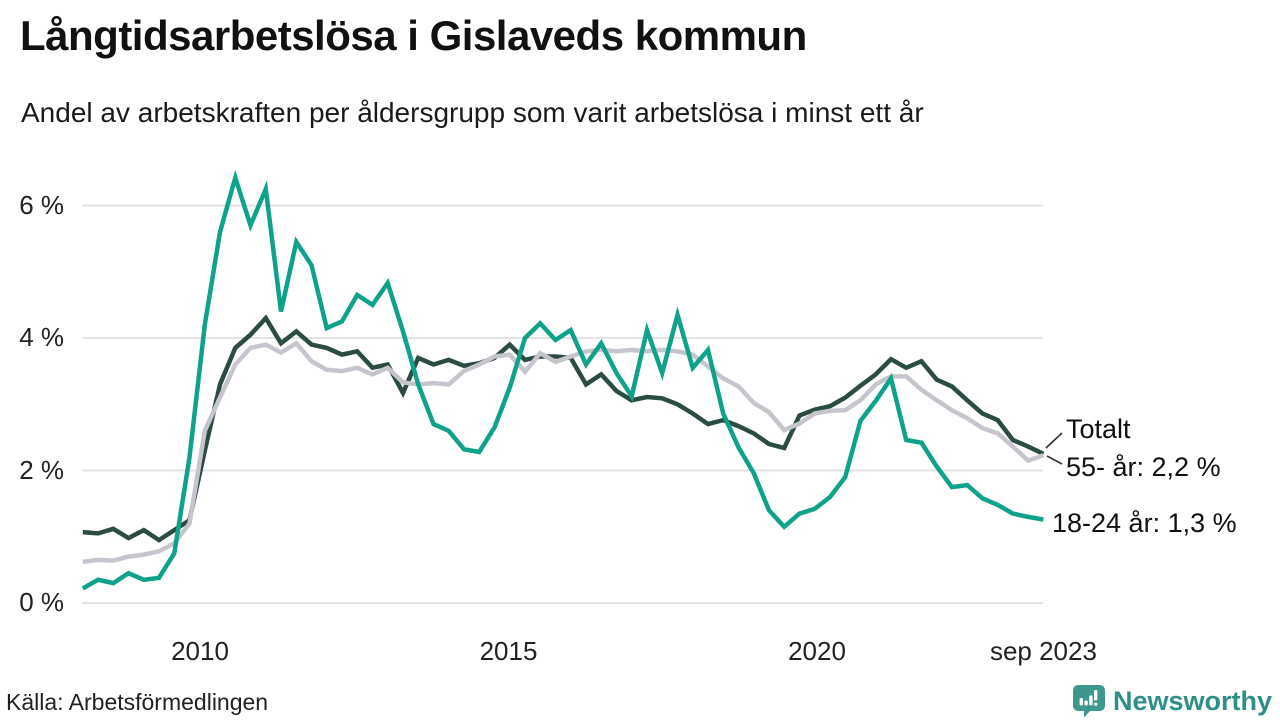  Describe the element at coordinates (41, 602) in the screenshot. I see `y-tick-0pct: 0 %` at that location.